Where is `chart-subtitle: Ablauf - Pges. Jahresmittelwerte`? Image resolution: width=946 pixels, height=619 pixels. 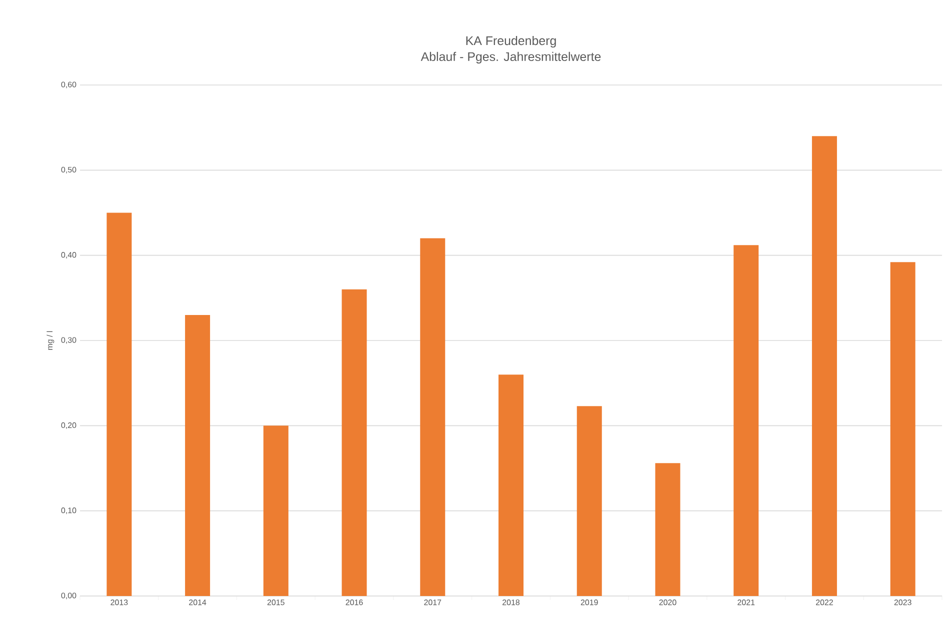
chart-subtitle: Ablauf - Pges. Jahresmittelwerte is located at coordinates (510, 58).